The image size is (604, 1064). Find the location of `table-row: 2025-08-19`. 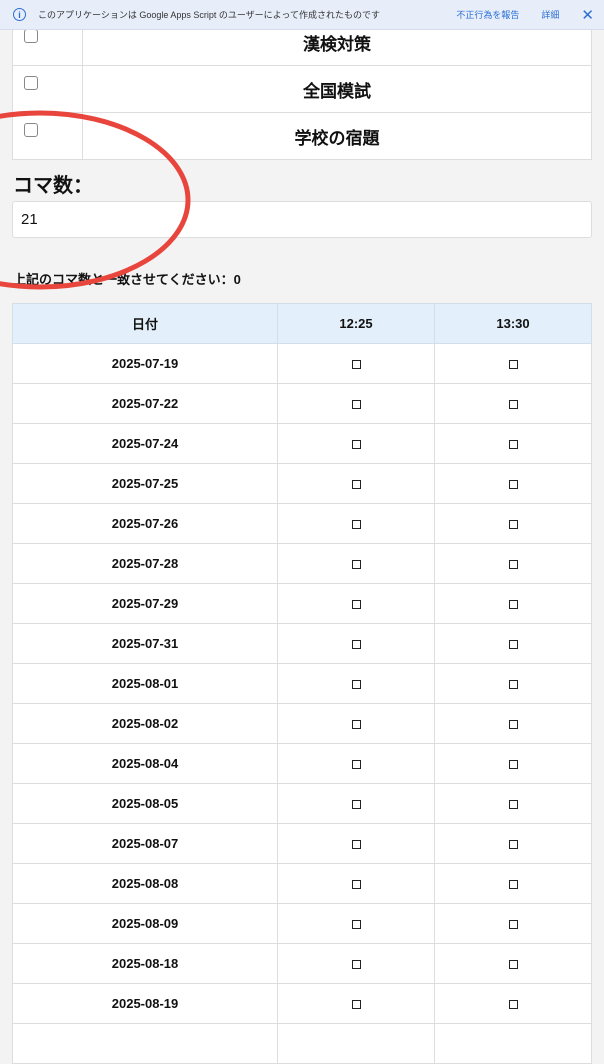

table-row: 2025-08-19 is located at coordinates (302, 1003).